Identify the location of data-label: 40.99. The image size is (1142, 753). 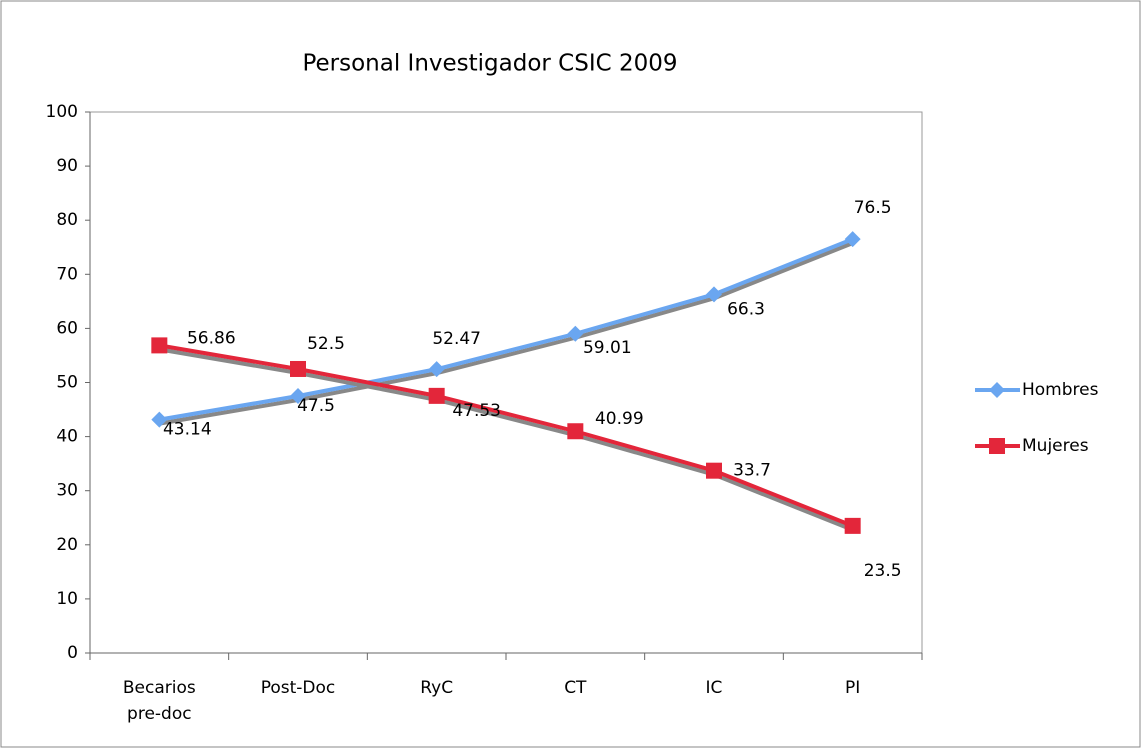
(619, 419).